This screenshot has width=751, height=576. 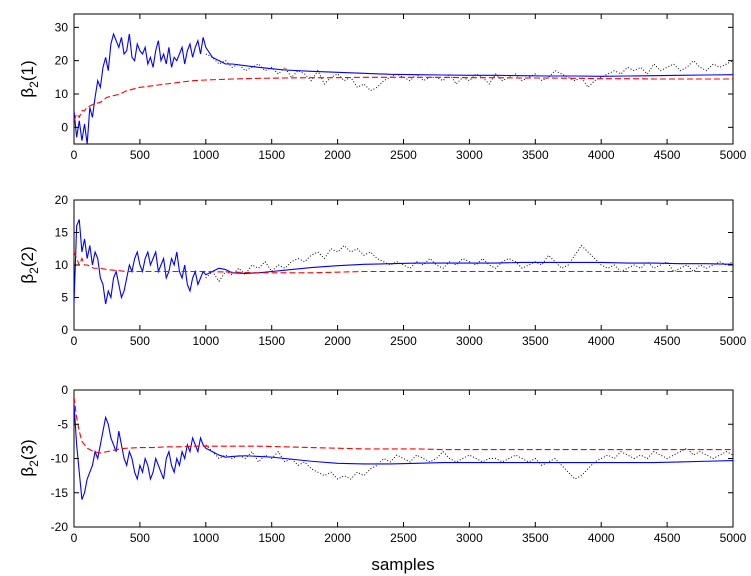 I want to click on y-tick-label: -10, so click(x=60, y=459).